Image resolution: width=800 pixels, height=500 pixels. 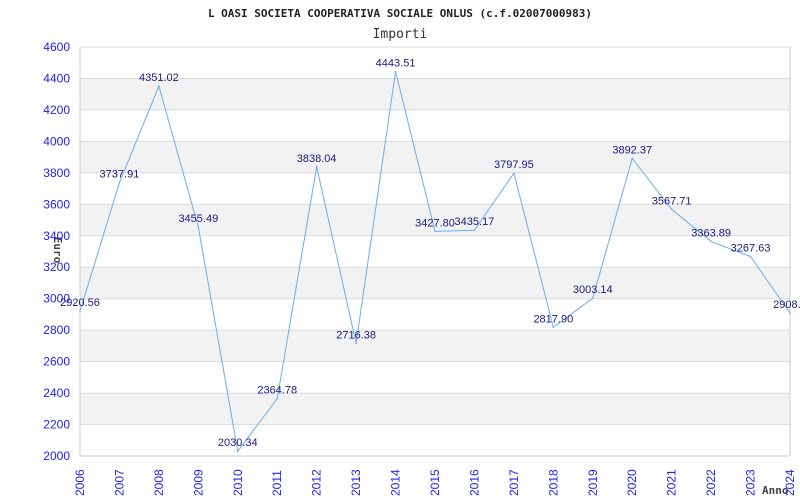 I want to click on x-tick-label: 2010, so click(x=238, y=482).